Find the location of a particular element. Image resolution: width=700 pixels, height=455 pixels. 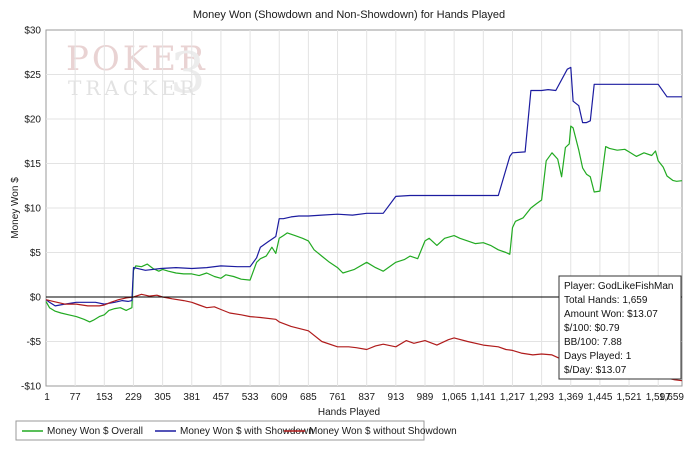

stats-amount-won: Amount Won: $13.07 is located at coordinates (611, 314).